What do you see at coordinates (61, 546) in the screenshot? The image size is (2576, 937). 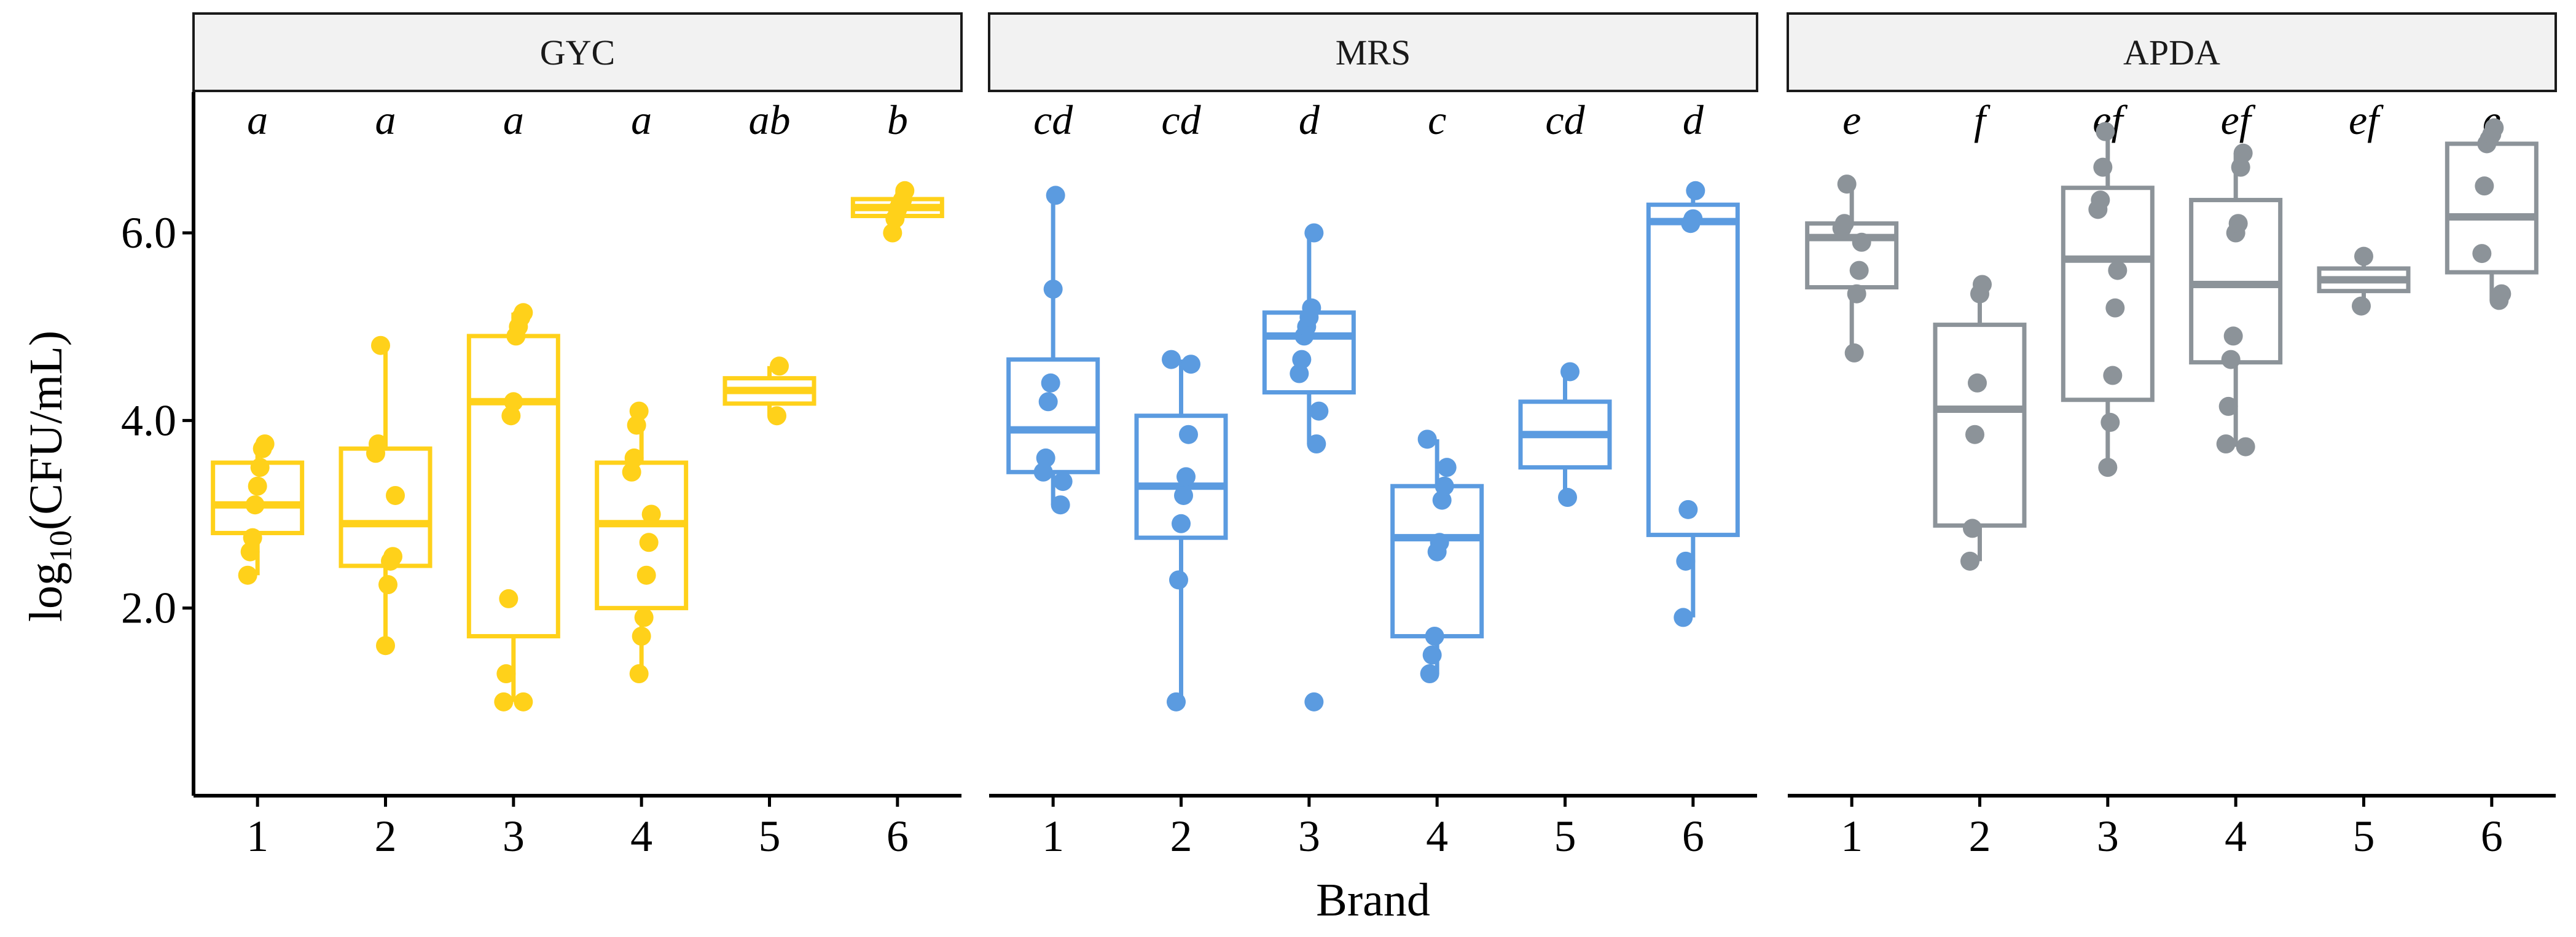 I see `y-axis-title-subscript: 10` at bounding box center [61, 546].